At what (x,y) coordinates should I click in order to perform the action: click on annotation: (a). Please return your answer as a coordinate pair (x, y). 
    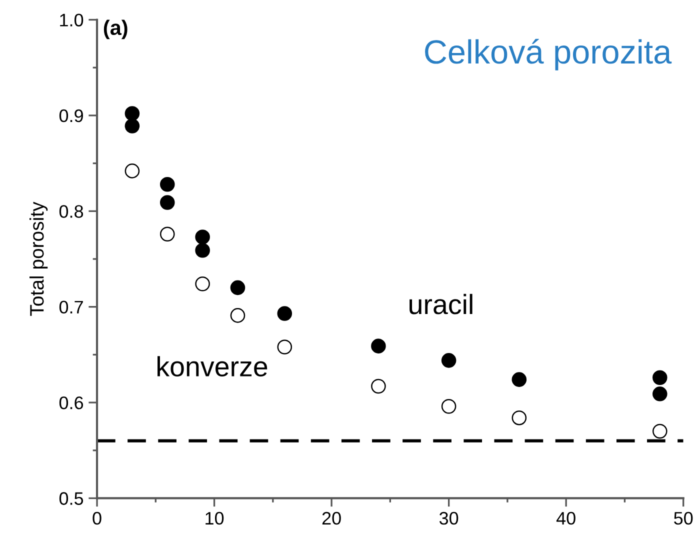
    Looking at the image, I should click on (116, 30).